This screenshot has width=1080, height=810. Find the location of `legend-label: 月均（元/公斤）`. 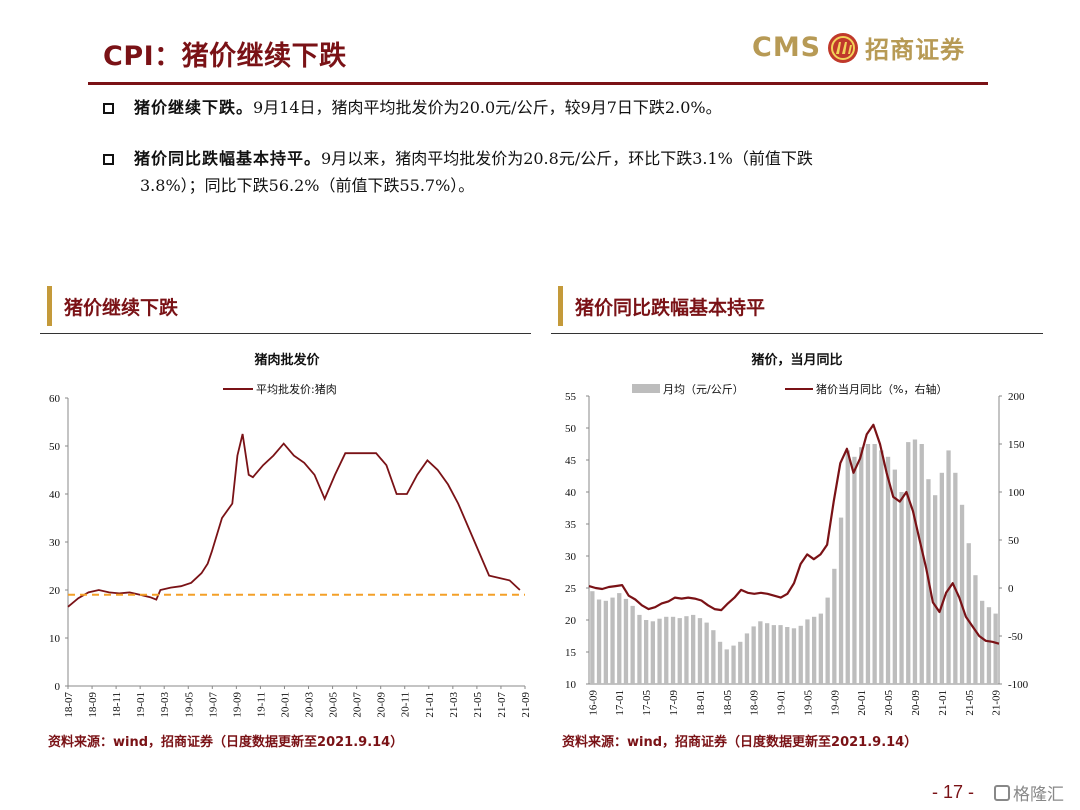

legend-label: 月均（元/公斤） is located at coordinates (703, 389).